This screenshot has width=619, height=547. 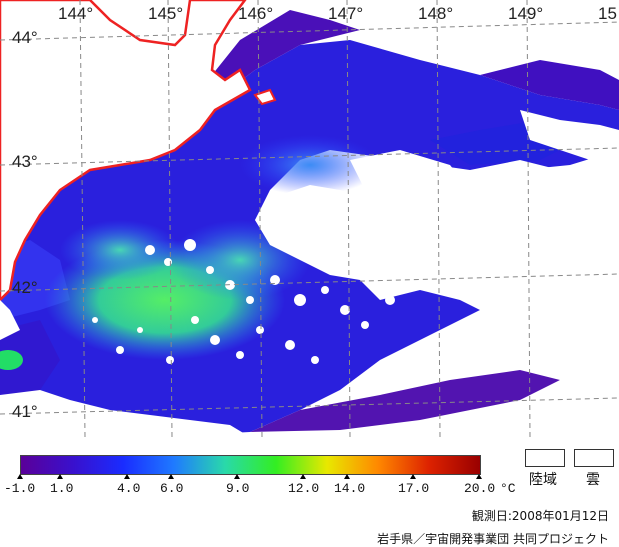 What do you see at coordinates (25, 287) in the screenshot?
I see `latitude-label: 42°` at bounding box center [25, 287].